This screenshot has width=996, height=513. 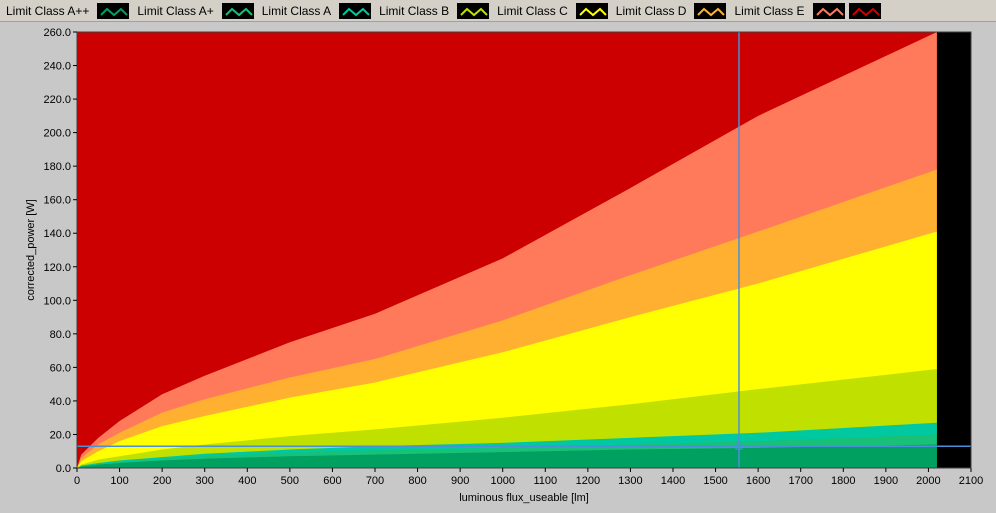 I want to click on legend-item: Limit Class D, so click(x=669, y=11).